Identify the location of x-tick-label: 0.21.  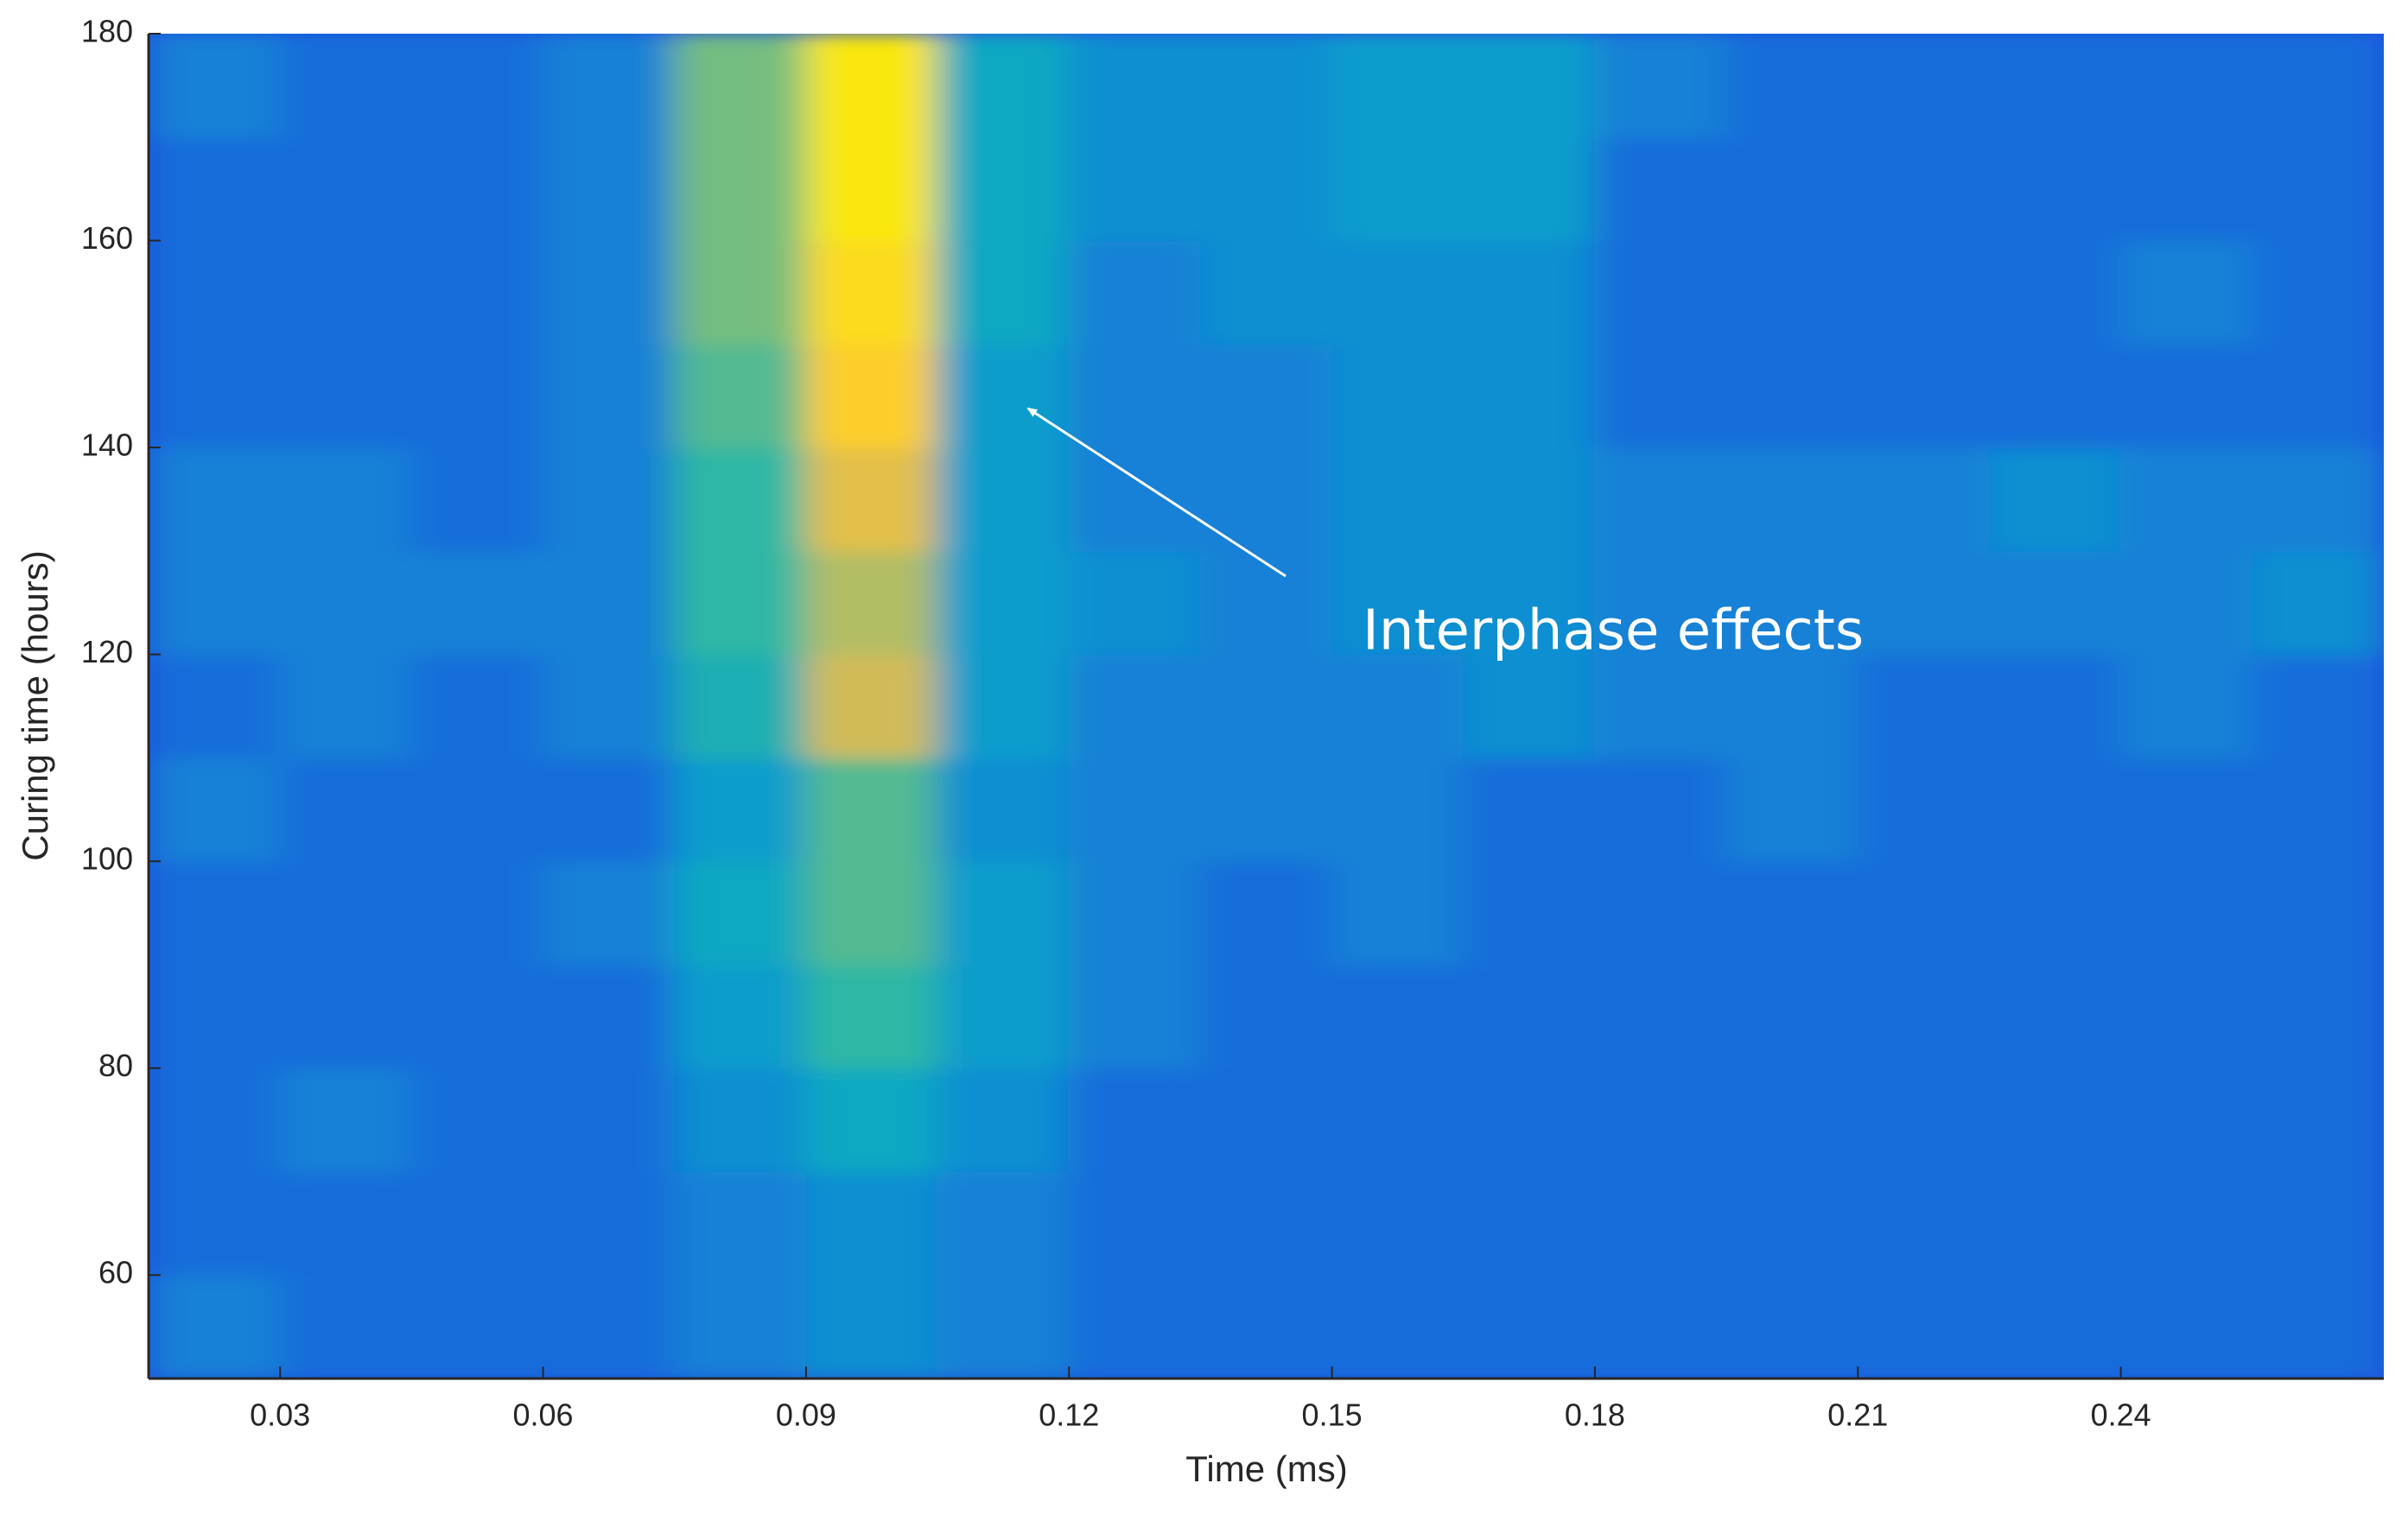
(1857, 1415).